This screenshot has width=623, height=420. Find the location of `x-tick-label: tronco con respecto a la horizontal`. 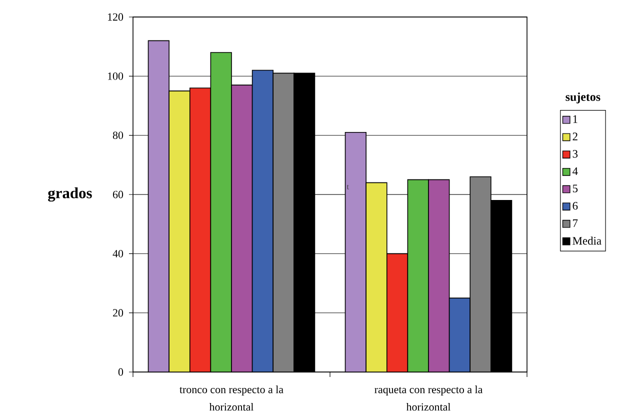

x-tick-label: tronco con respecto a la horizontal is located at coordinates (232, 398).